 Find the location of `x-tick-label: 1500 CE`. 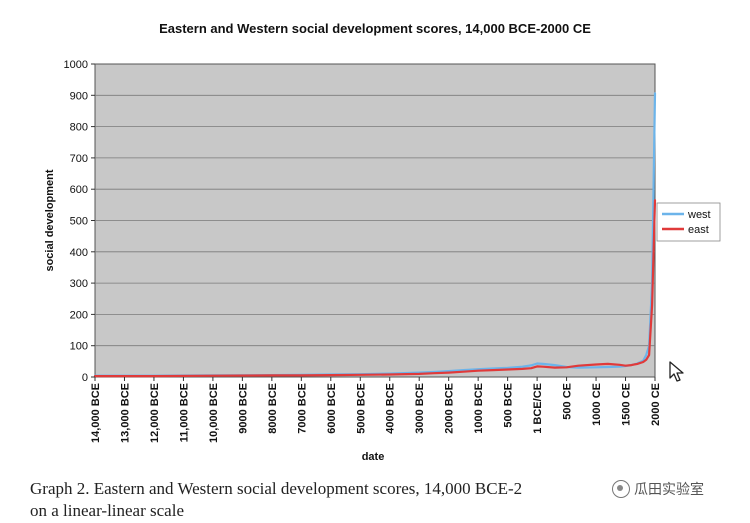

x-tick-label: 1500 CE is located at coordinates (627, 404).